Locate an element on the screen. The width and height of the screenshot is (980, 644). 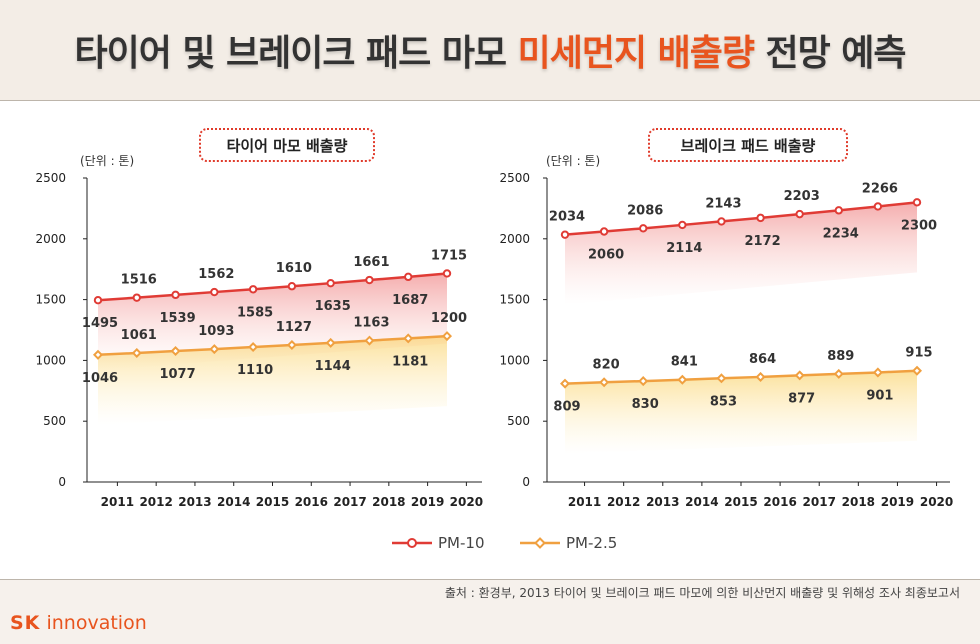
brake-pm25-data-label: 877 is located at coordinates (801, 398).